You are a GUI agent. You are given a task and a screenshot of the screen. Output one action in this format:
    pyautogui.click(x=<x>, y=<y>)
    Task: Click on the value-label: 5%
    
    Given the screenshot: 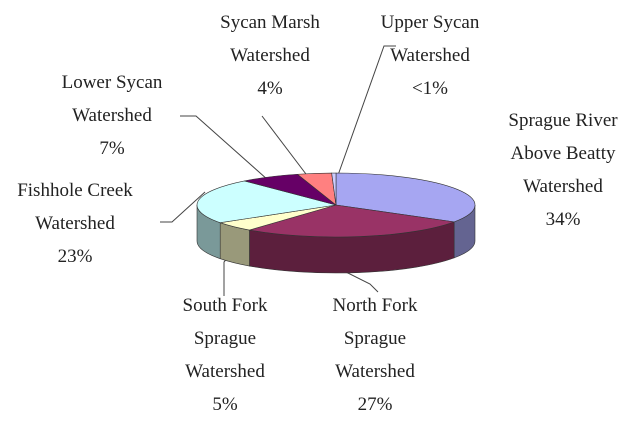 What is the action you would take?
    pyautogui.click(x=225, y=404)
    